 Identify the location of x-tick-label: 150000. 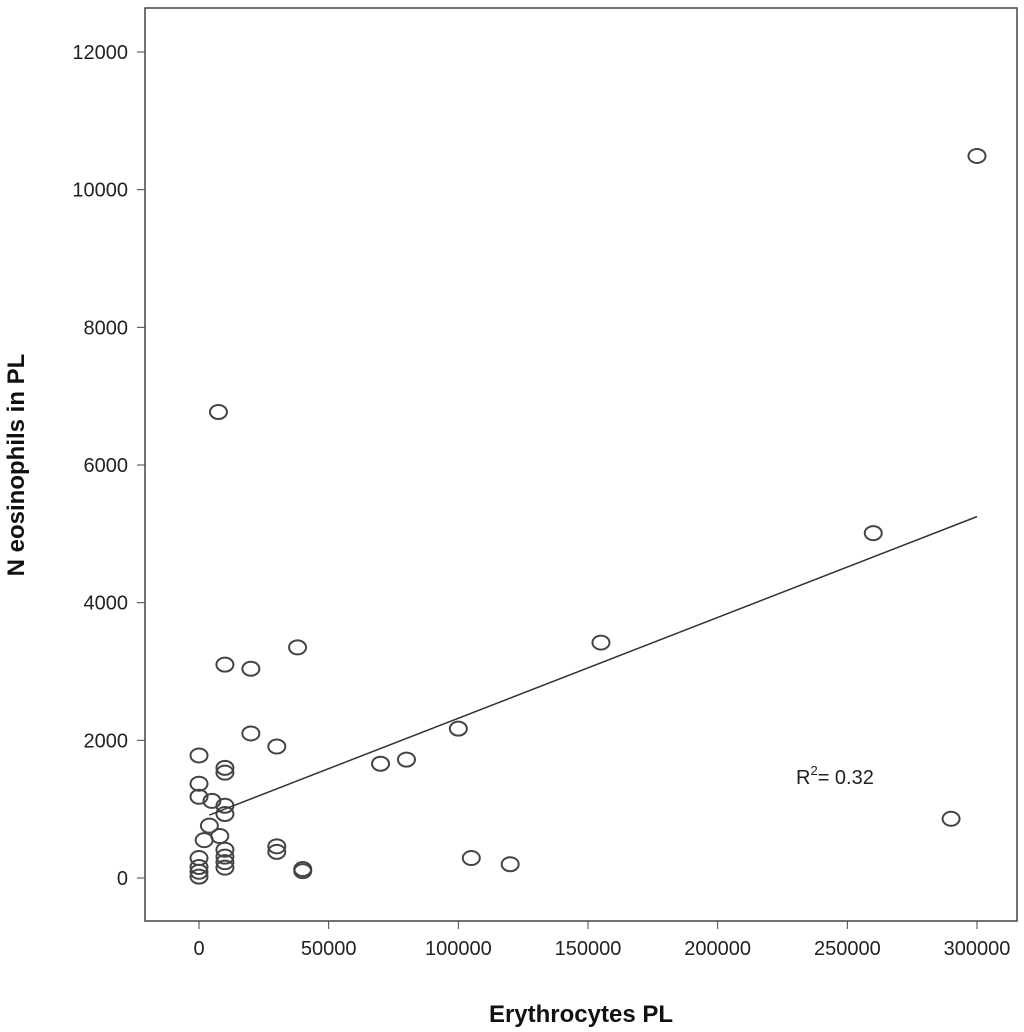
(588, 949).